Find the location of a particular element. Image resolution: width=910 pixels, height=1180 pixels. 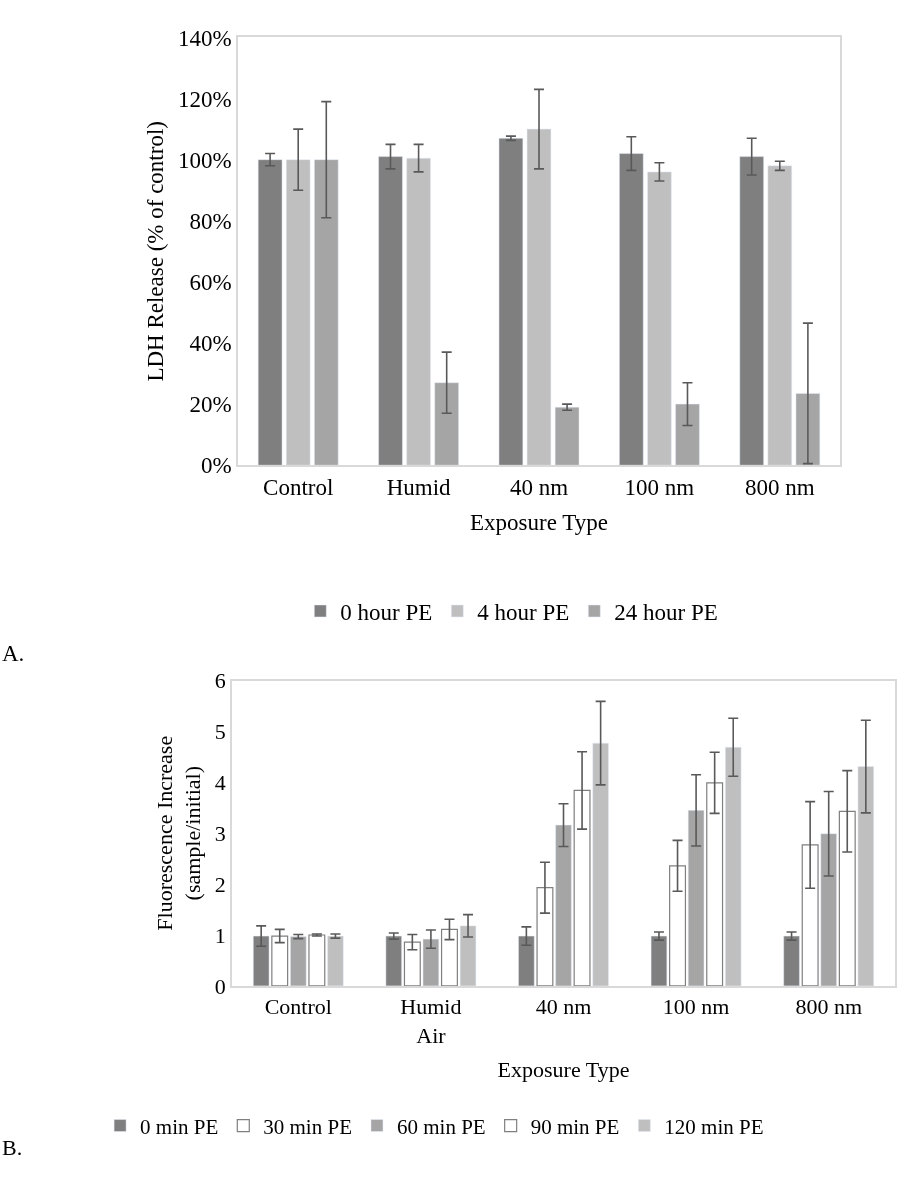

legend-label: 4 hour PE is located at coordinates (523, 612).